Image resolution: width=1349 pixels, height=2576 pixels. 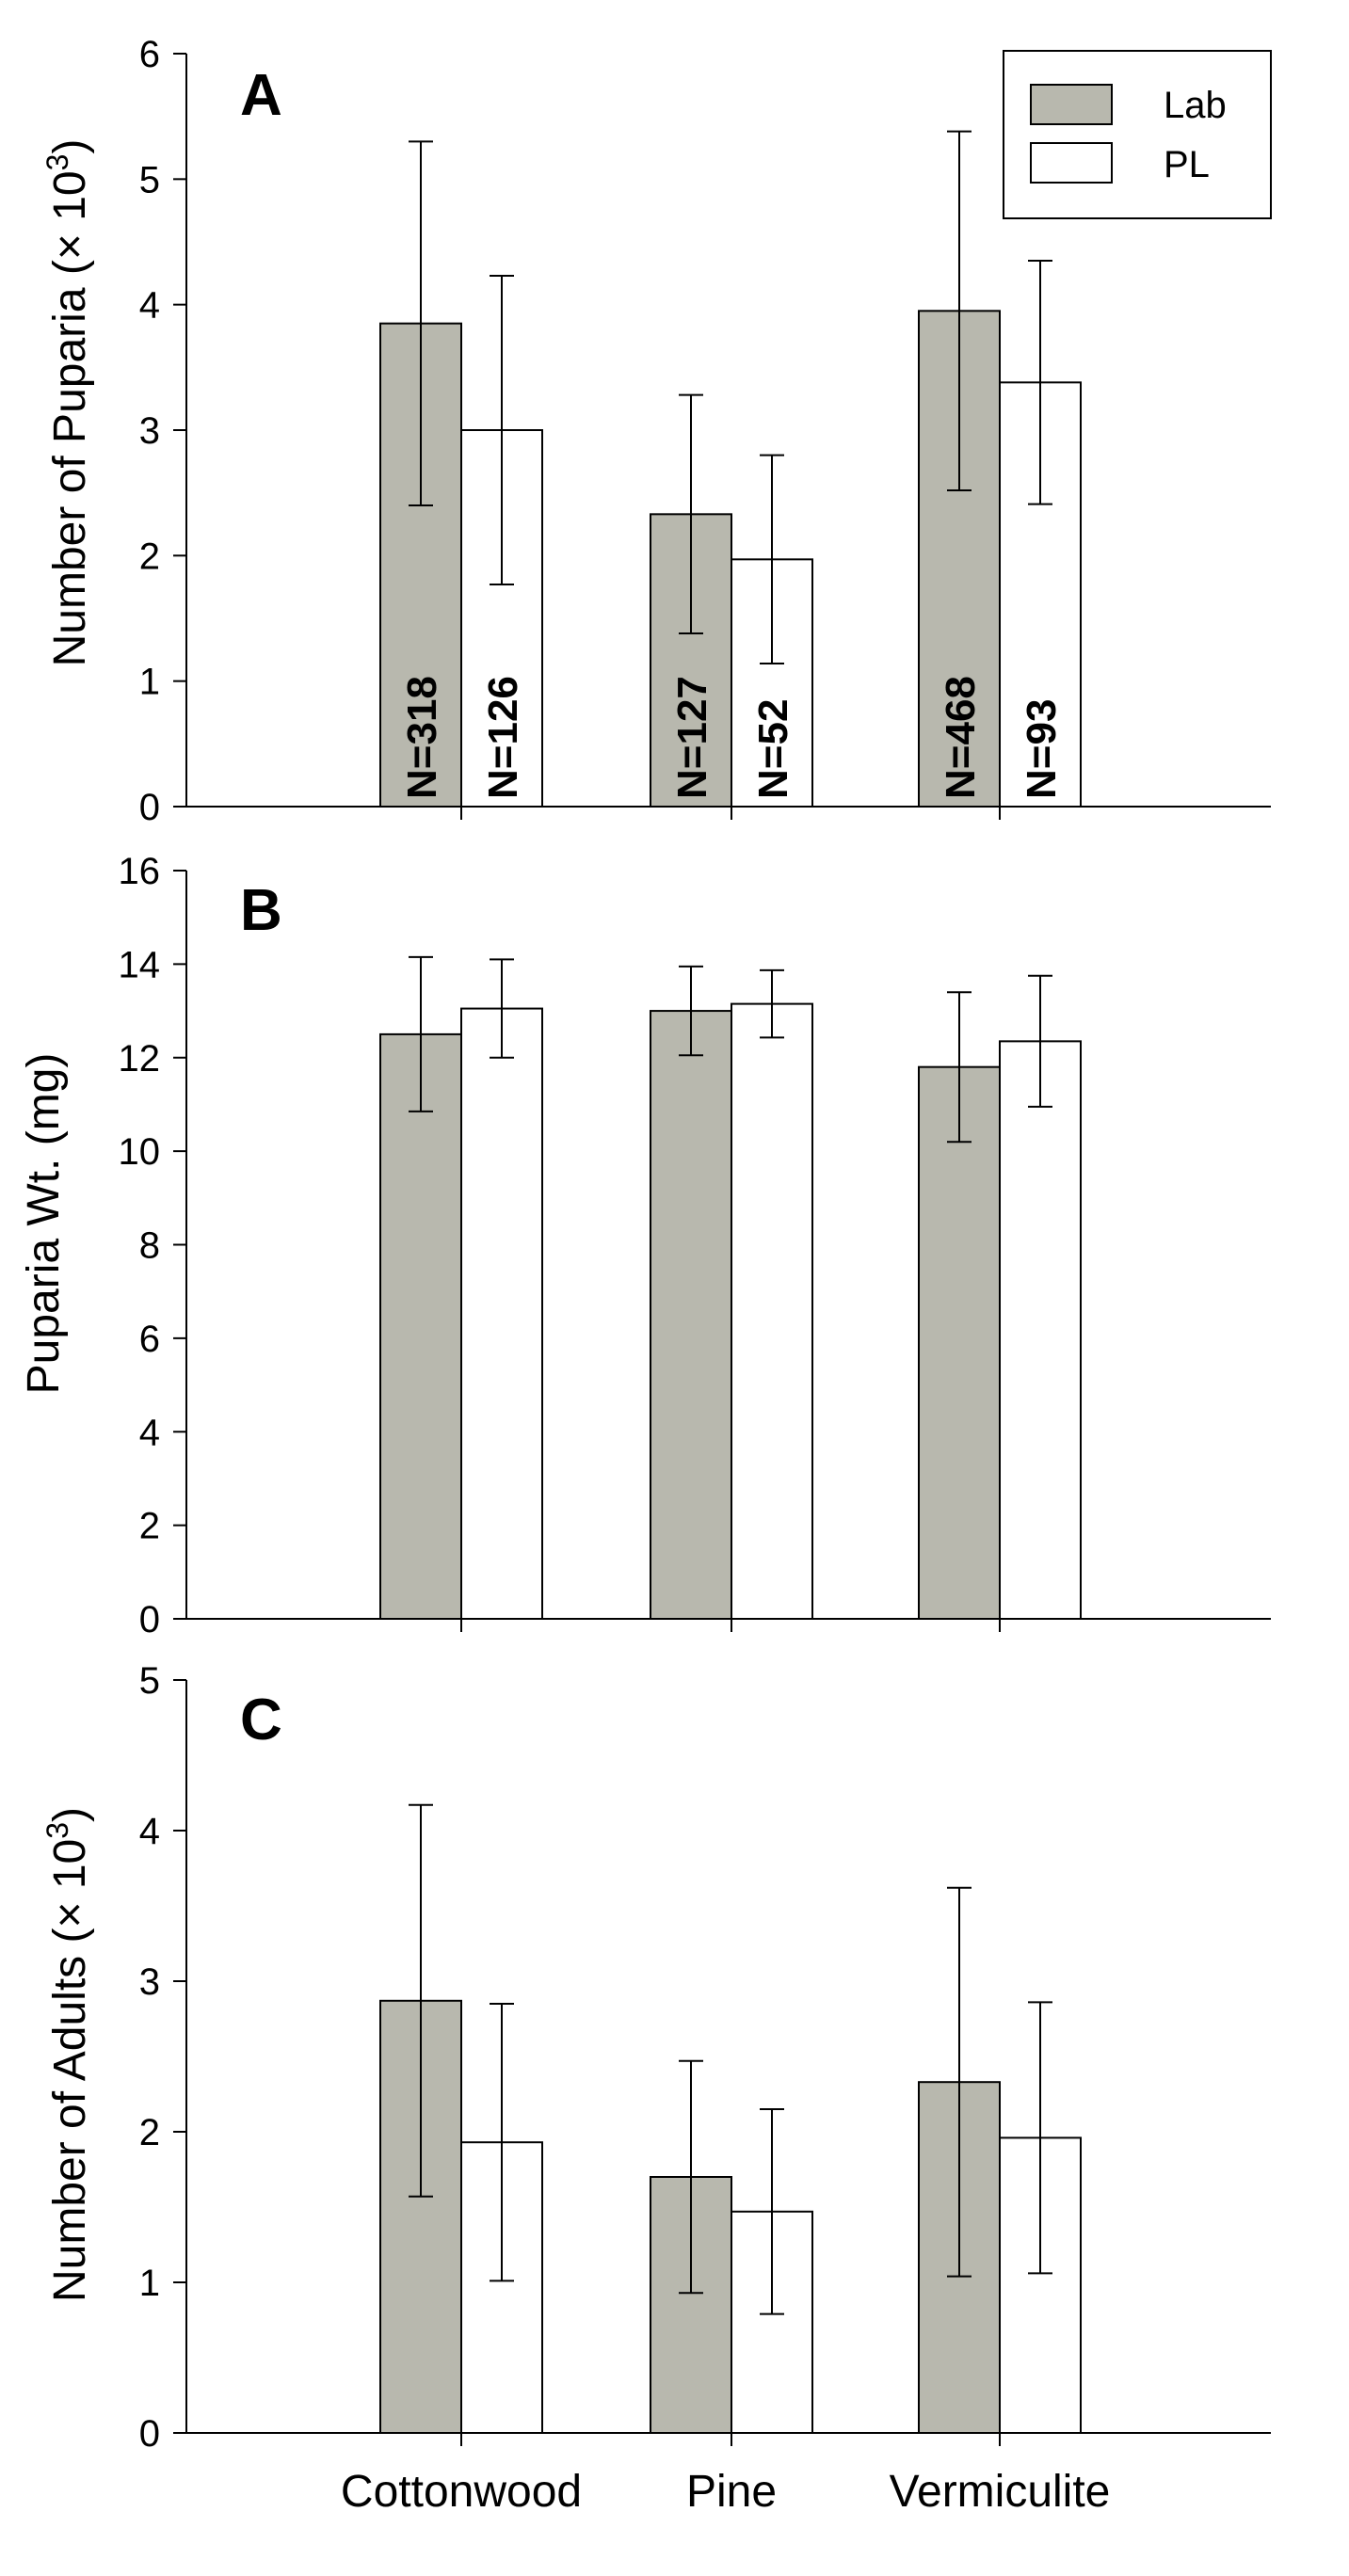 What do you see at coordinates (261, 95) in the screenshot?
I see `panel-a-letter: A` at bounding box center [261, 95].